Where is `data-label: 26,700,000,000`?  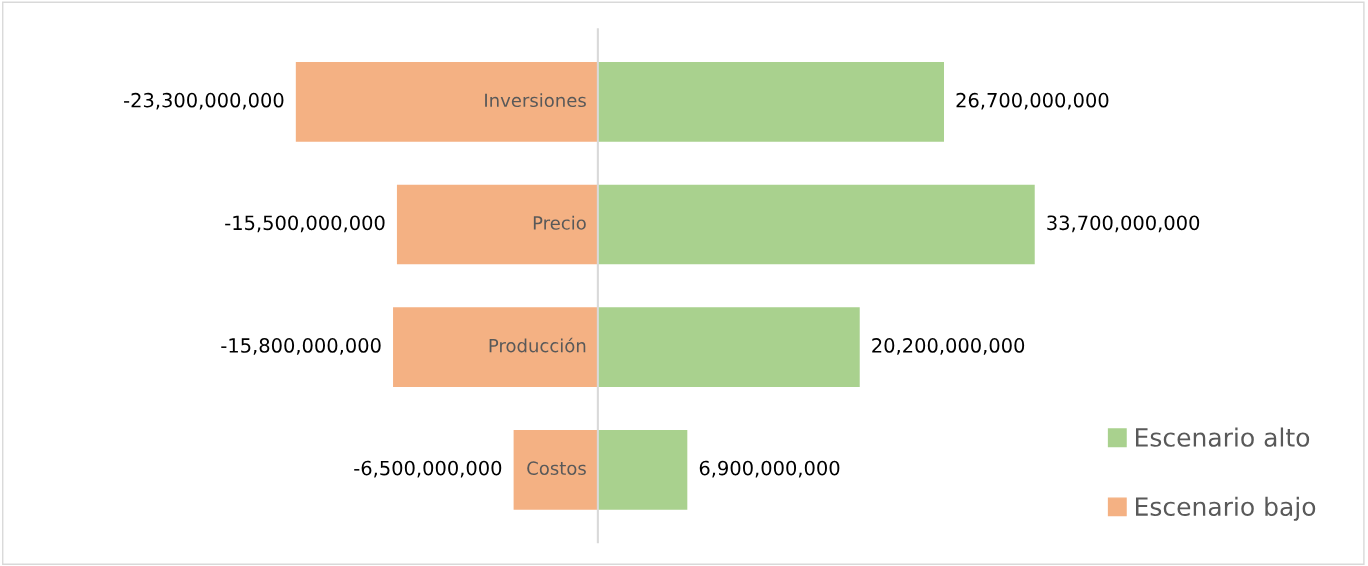
data-label: 26,700,000,000 is located at coordinates (1032, 101).